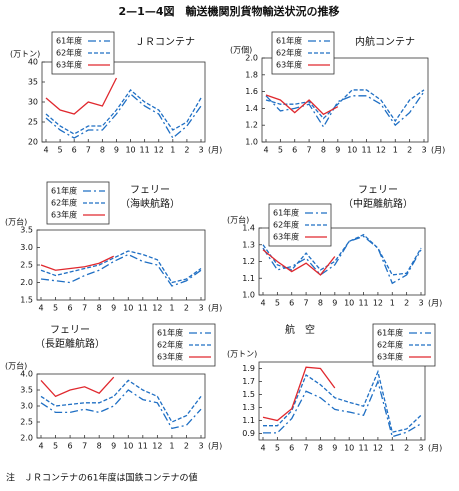  What do you see at coordinates (251, 74) in the screenshot?
I see `y-tick-label: 1.8` at bounding box center [251, 74].